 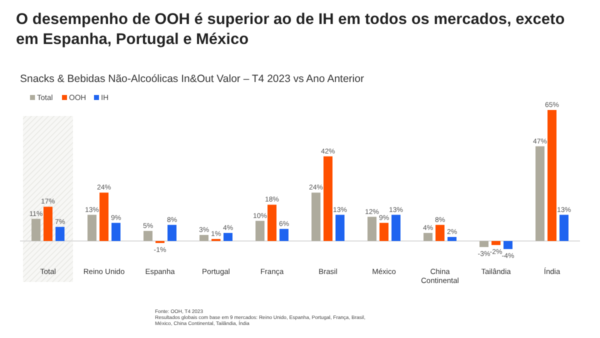 I want to click on chart-title: O desempenho de OOH é superior ao de IH em todos os mercados, exceto em Espanha, Portugal e México, so click(x=290, y=29).